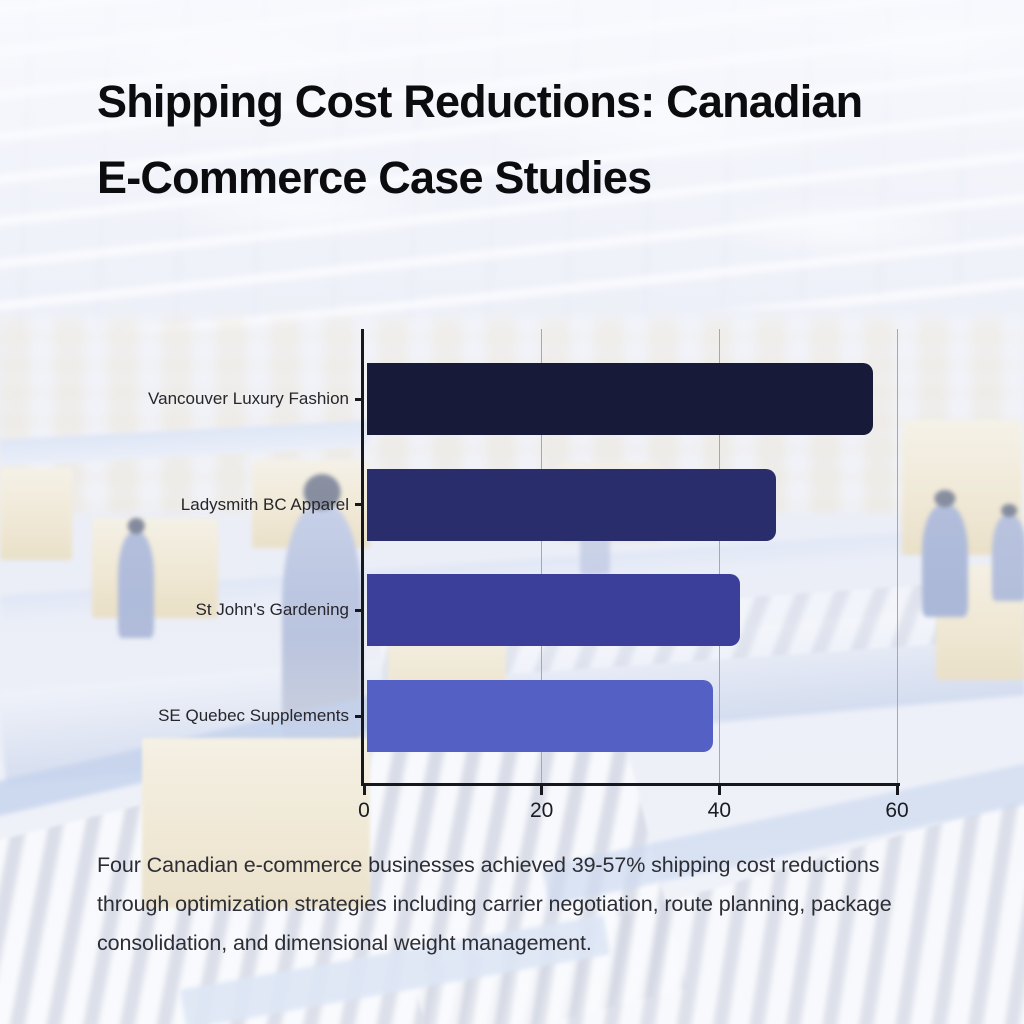  What do you see at coordinates (362, 557) in the screenshot?
I see `y-axis` at bounding box center [362, 557].